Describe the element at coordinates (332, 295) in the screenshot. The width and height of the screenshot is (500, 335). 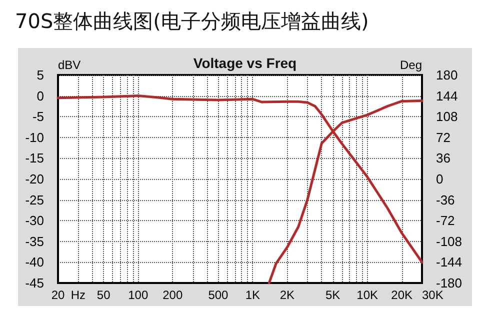
I see `x-tick-label: 5K` at that location.